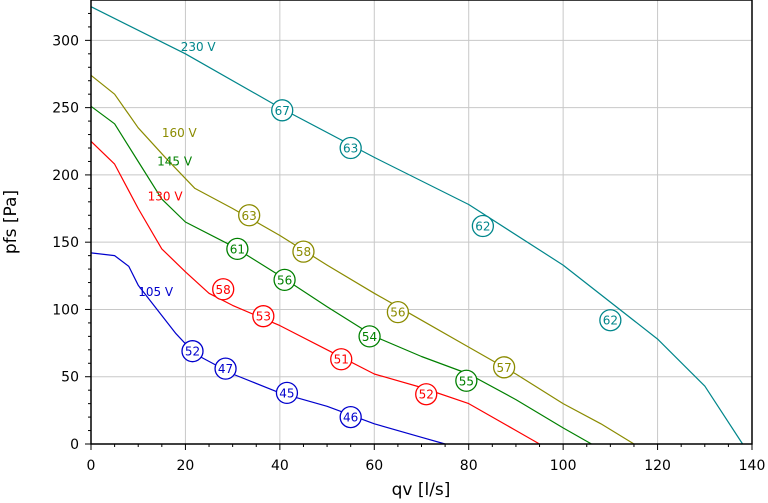 This screenshot has width=768, height=503. I want to click on x-tick-label: 0, so click(91, 466).